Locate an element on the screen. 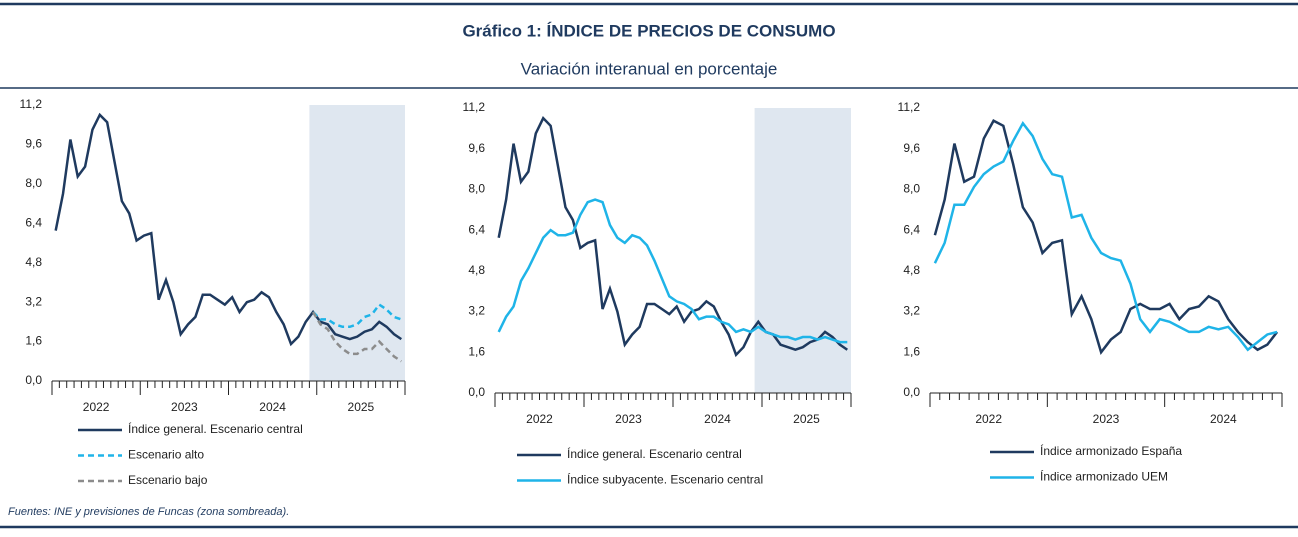 Image resolution: width=1298 pixels, height=537 pixels. legend-label: Escenario bajo is located at coordinates (168, 480).